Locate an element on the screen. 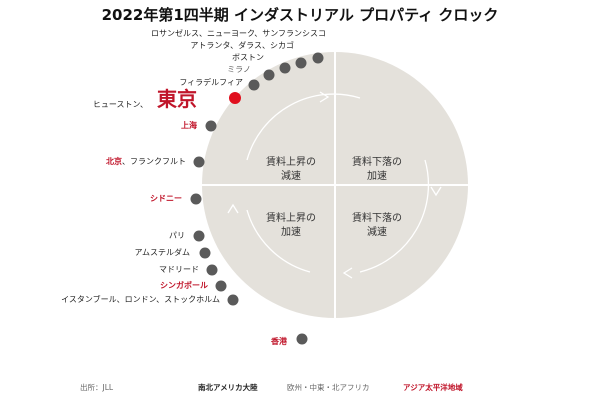 This screenshot has width=600, height=403. arrow-head-right is located at coordinates (436, 191).